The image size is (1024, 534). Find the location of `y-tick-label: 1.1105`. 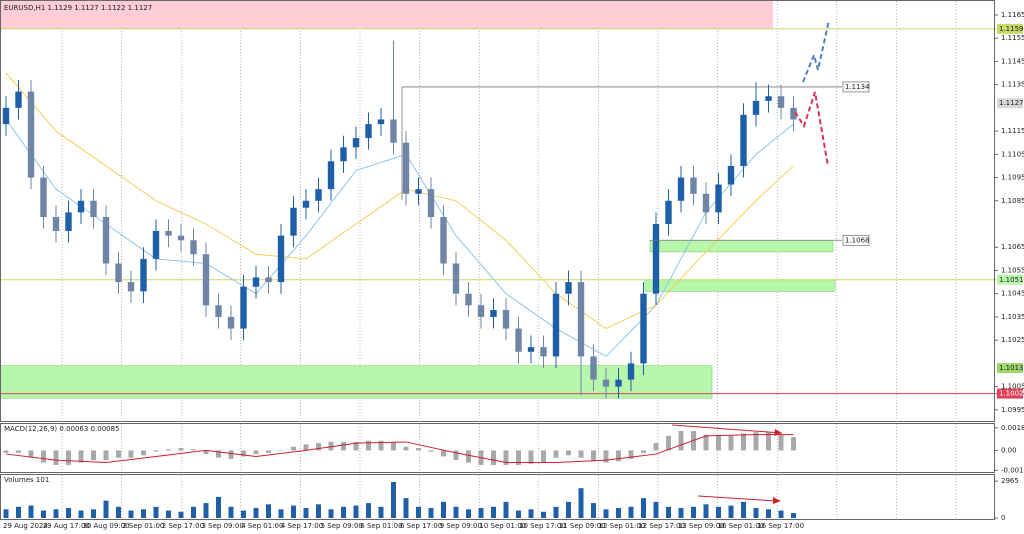

y-tick-label: 1.1105 is located at coordinates (1012, 154).